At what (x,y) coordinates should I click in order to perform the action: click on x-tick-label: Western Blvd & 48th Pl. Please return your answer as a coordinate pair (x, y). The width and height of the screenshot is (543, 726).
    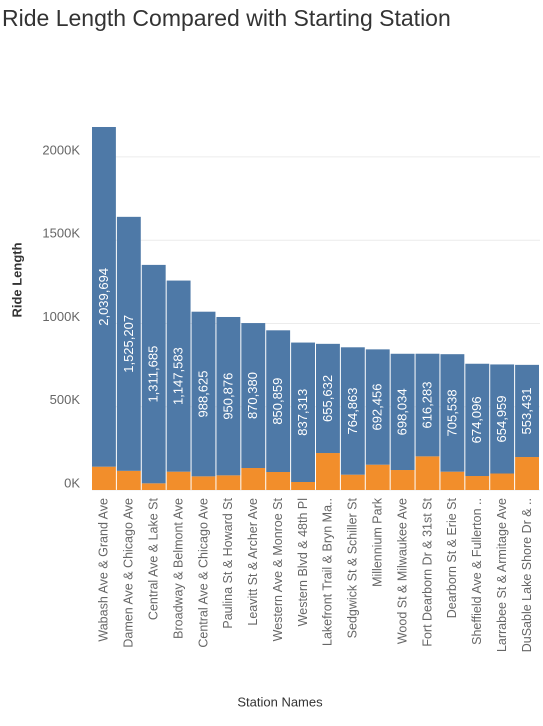
    Looking at the image, I should click on (303, 562).